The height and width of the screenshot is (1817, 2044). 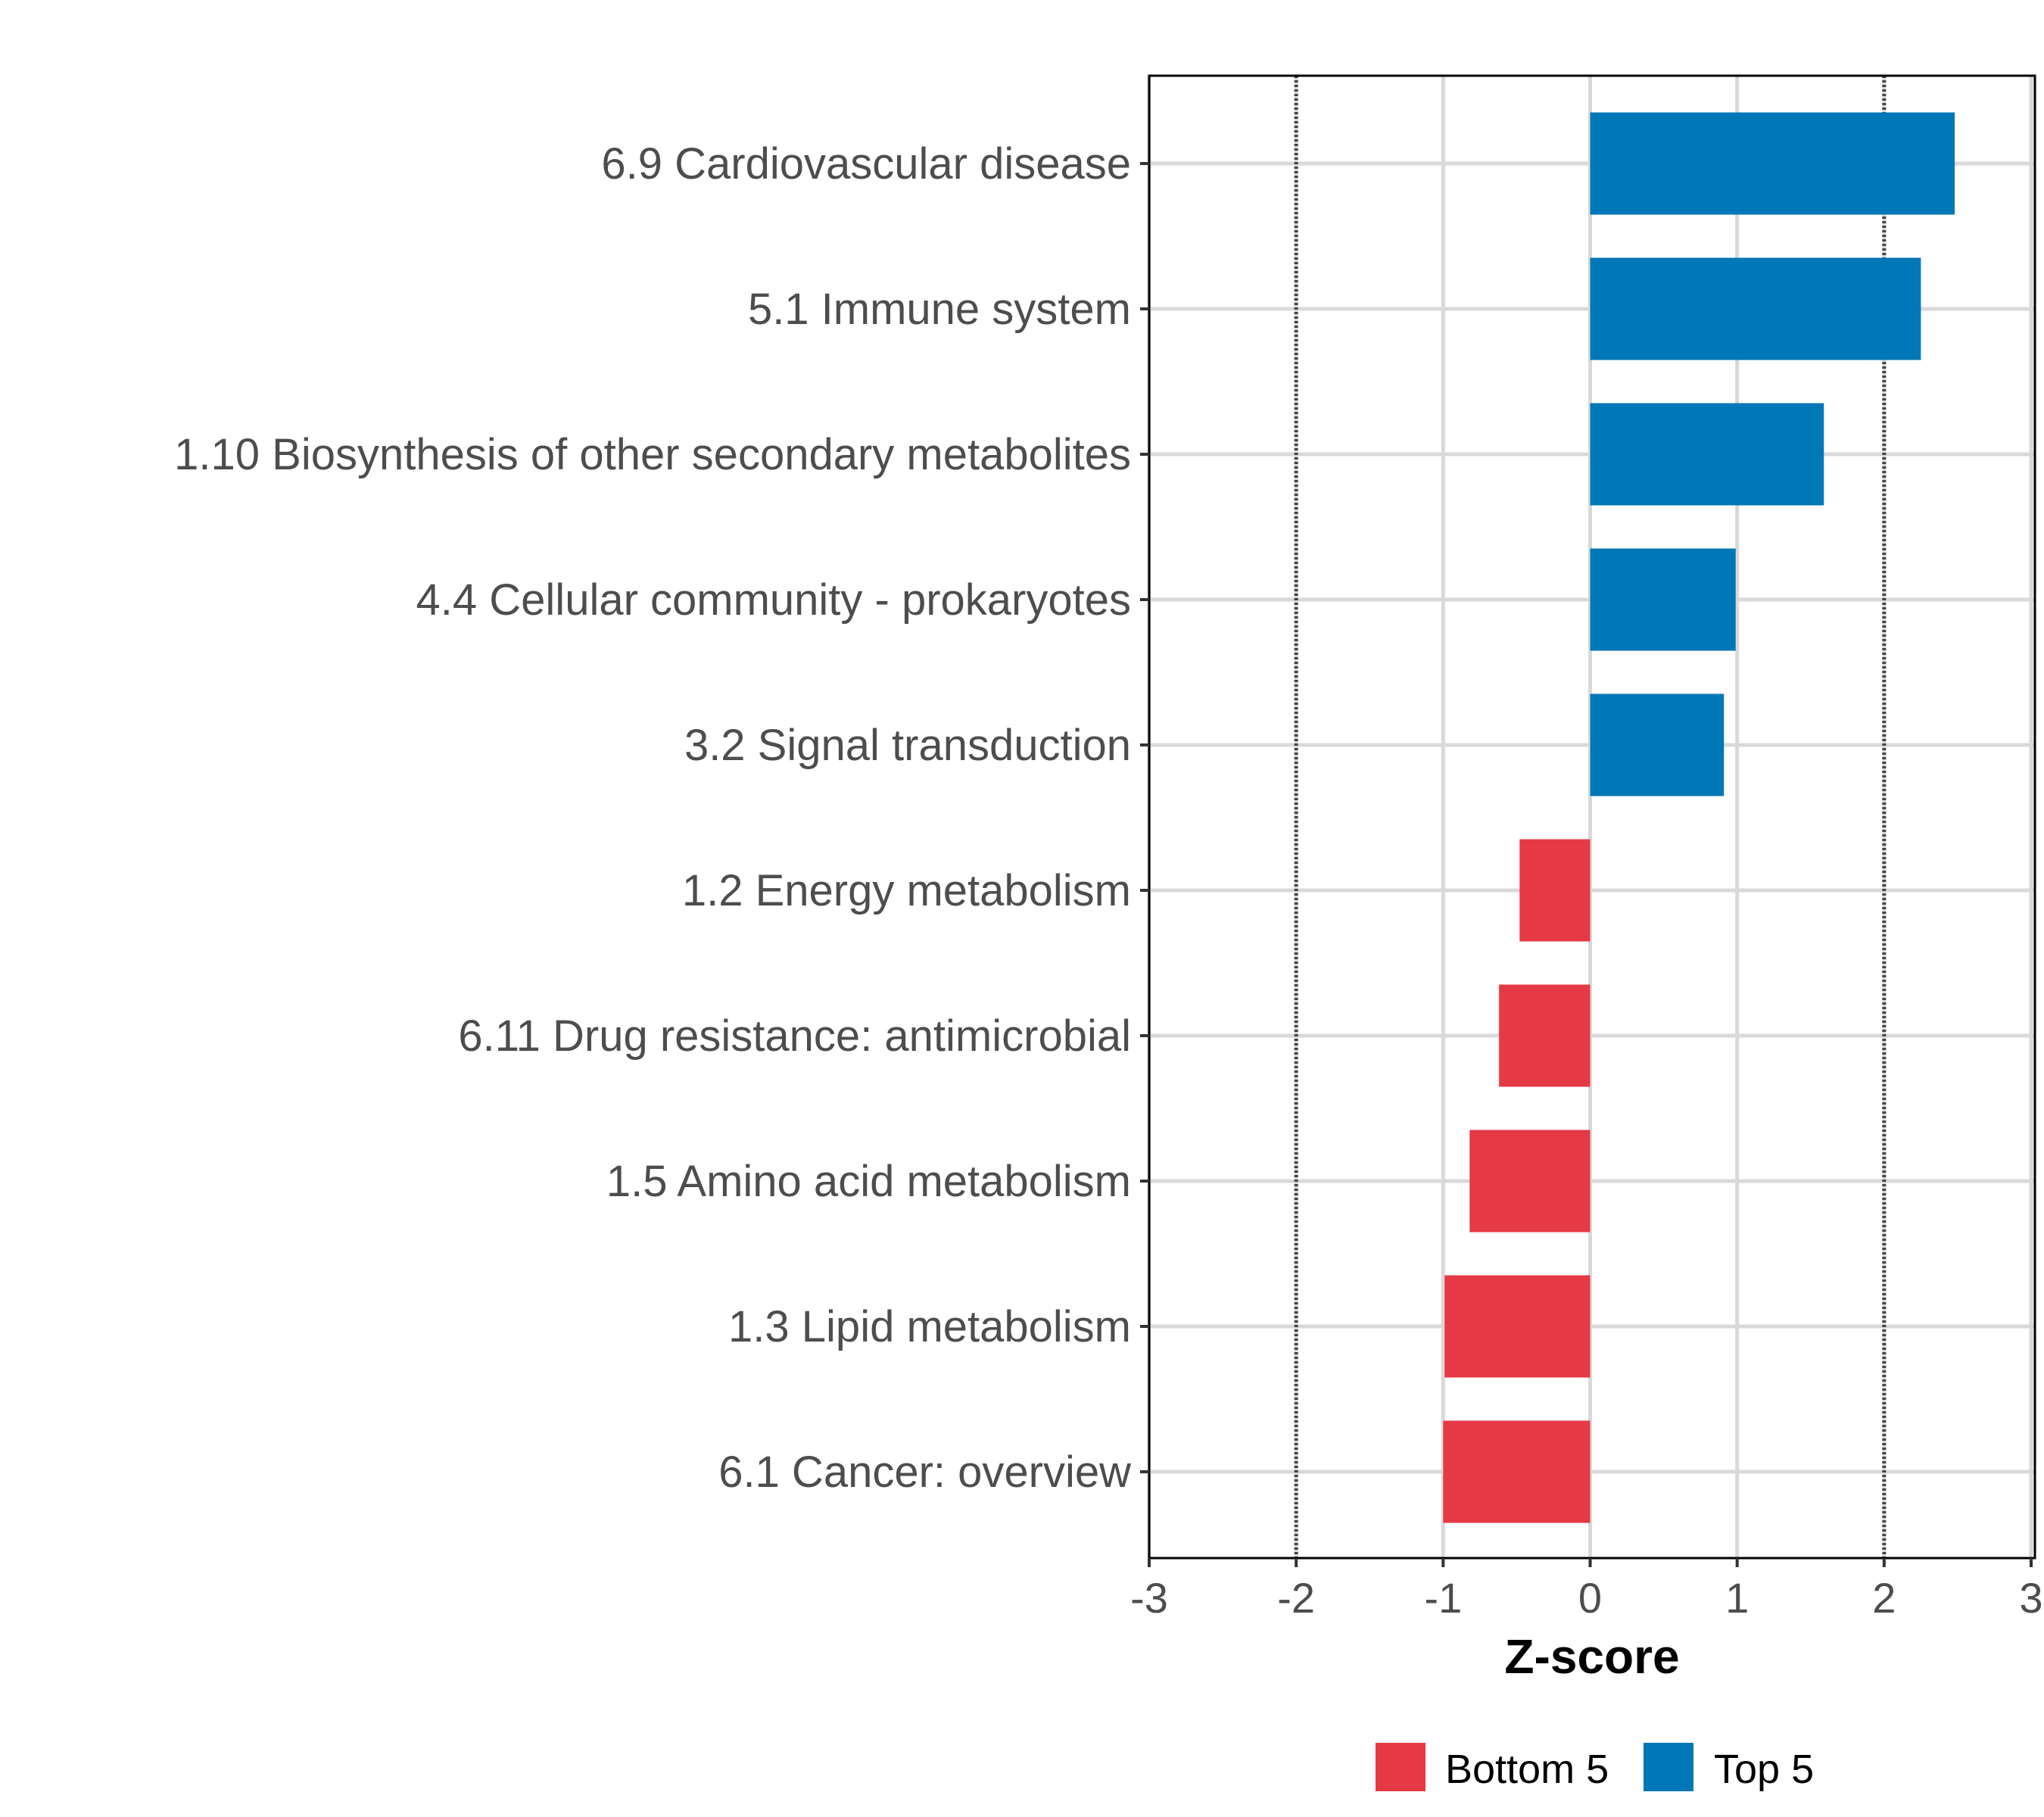 I want to click on category-label: 6.11 Drug resistance: antimicrobial, so click(x=794, y=1036).